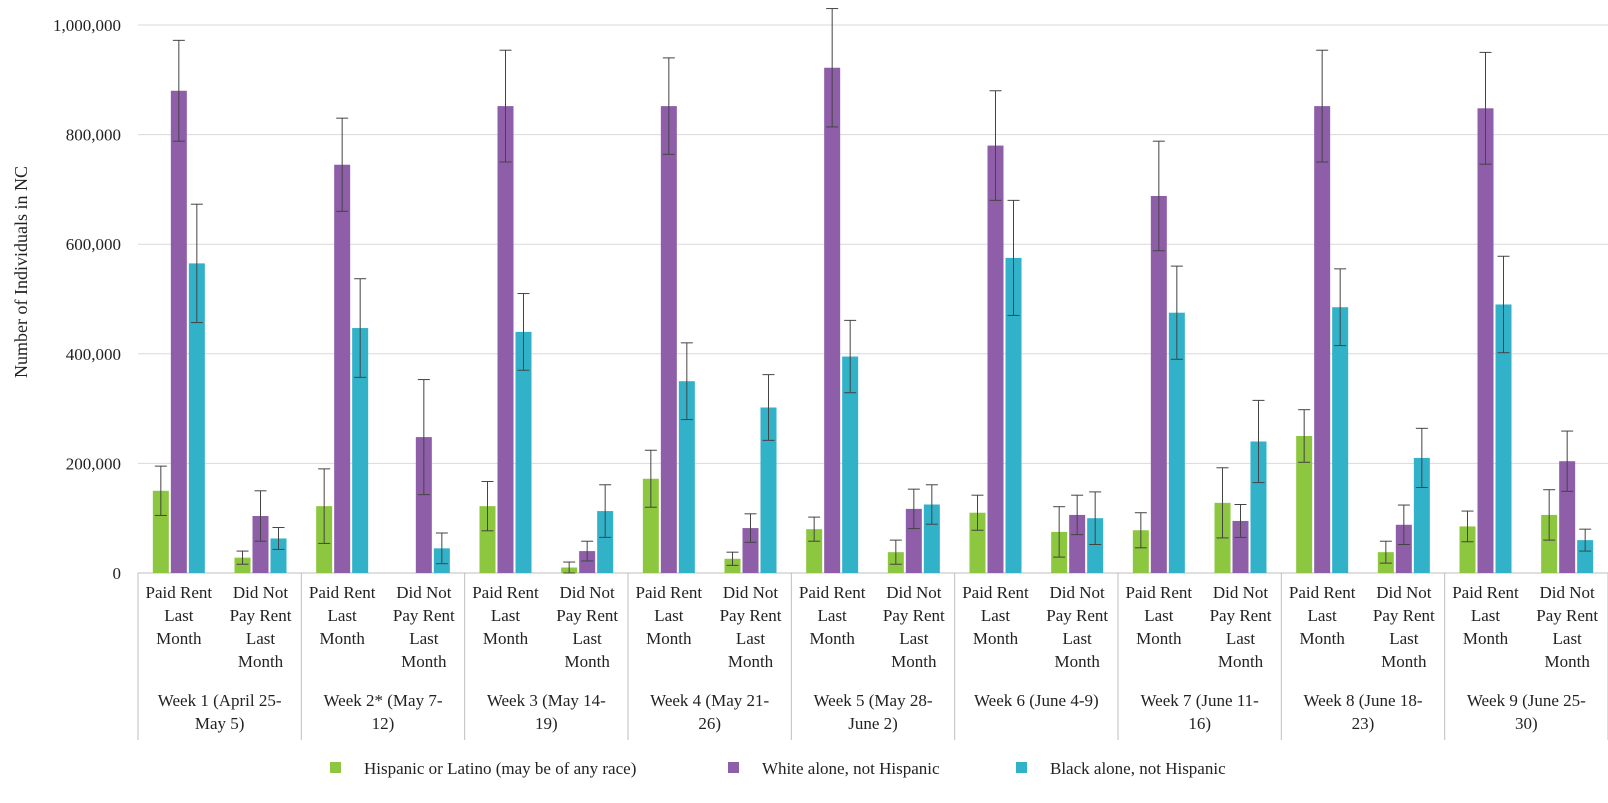 The image size is (1608, 803). What do you see at coordinates (1362, 700) in the screenshot?
I see `x-group-label: Week 8 (June 18-` at bounding box center [1362, 700].